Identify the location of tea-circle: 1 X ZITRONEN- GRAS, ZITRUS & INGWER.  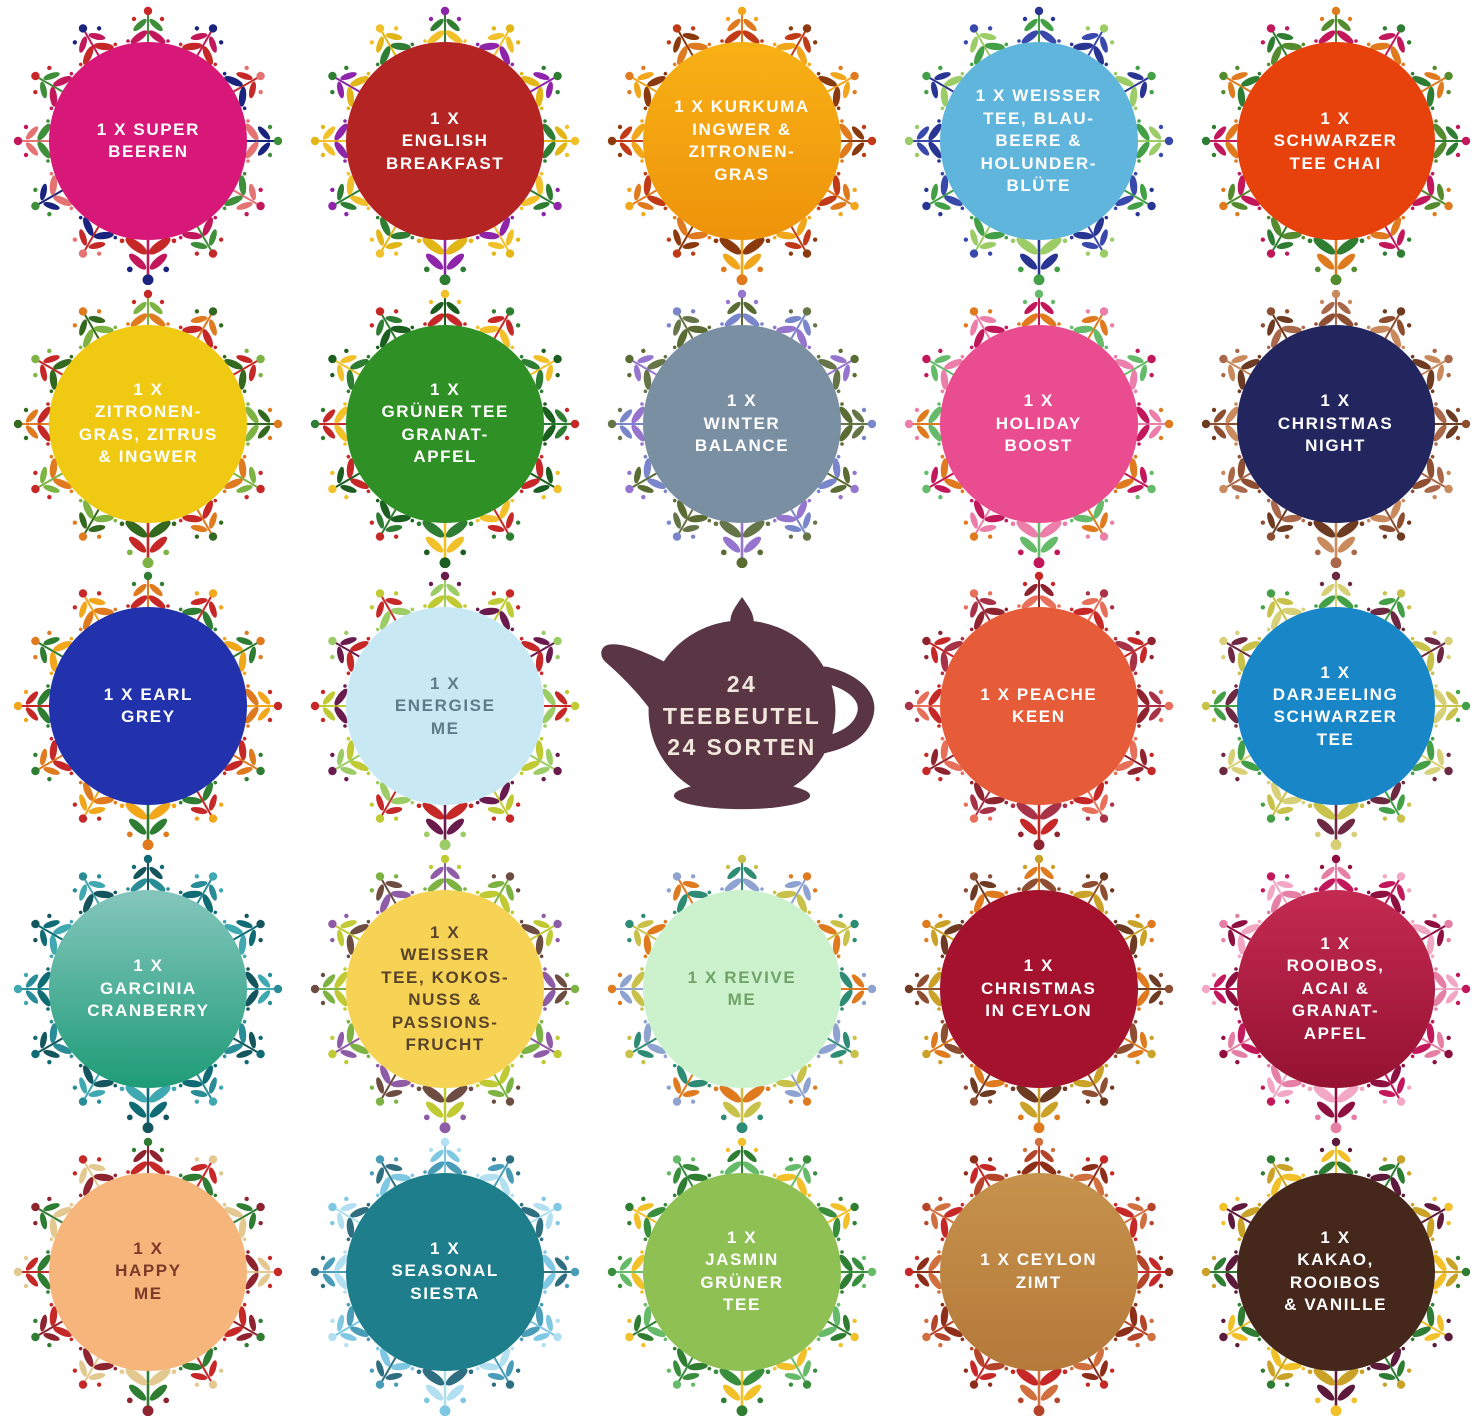
(148, 423).